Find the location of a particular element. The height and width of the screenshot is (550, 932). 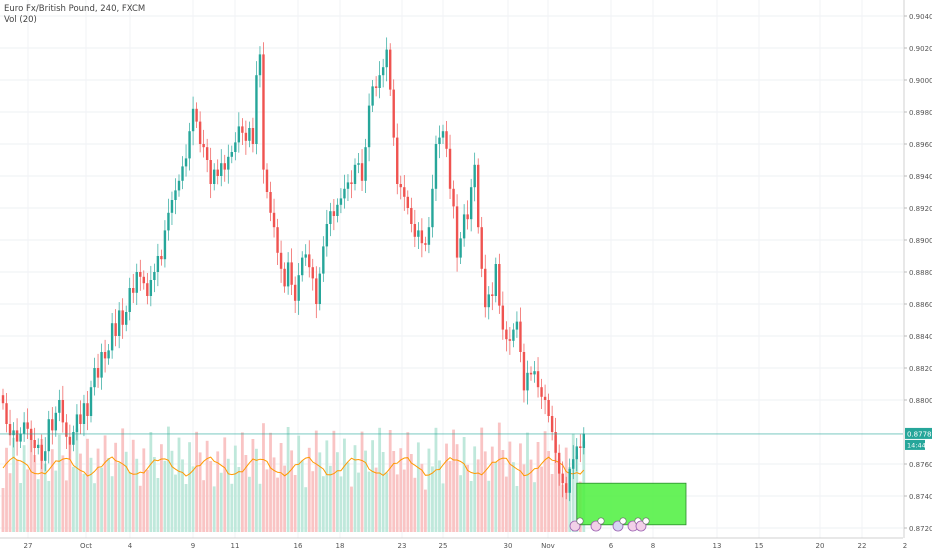

time-tick-label: 23 is located at coordinates (402, 546).